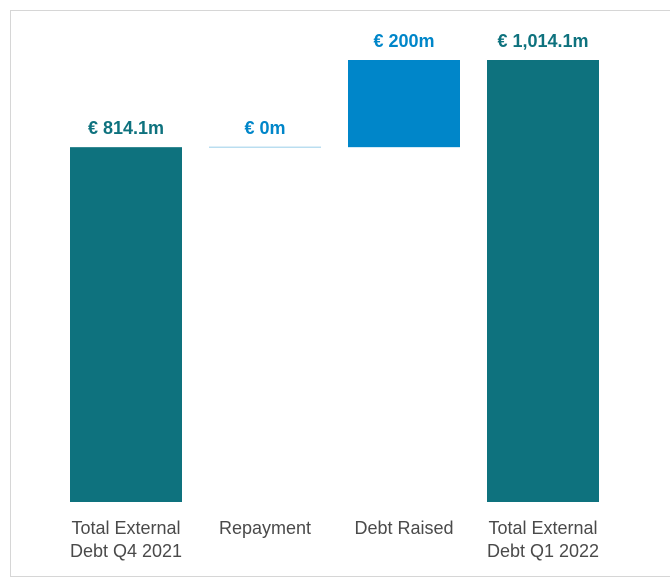  Describe the element at coordinates (543, 539) in the screenshot. I see `category-label: Total External Debt Q1 2022` at that location.